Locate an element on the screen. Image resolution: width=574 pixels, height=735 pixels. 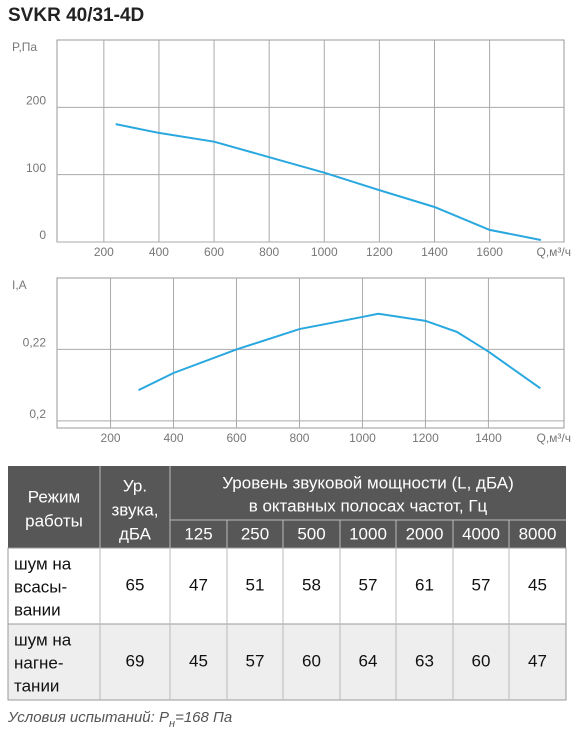
header-cell: Режим is located at coordinates (54, 496).